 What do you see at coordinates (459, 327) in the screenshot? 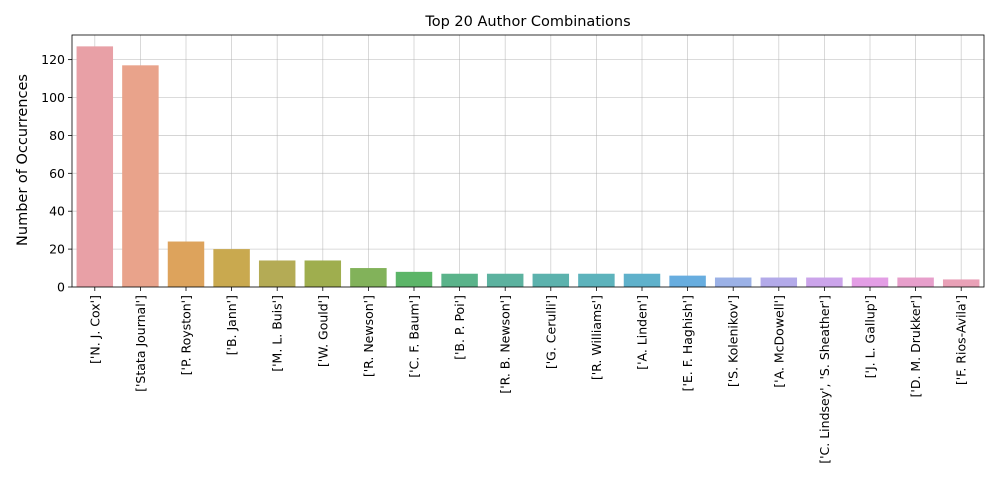
I see `x-tick-label: ['B. P. Poi']` at bounding box center [459, 327].